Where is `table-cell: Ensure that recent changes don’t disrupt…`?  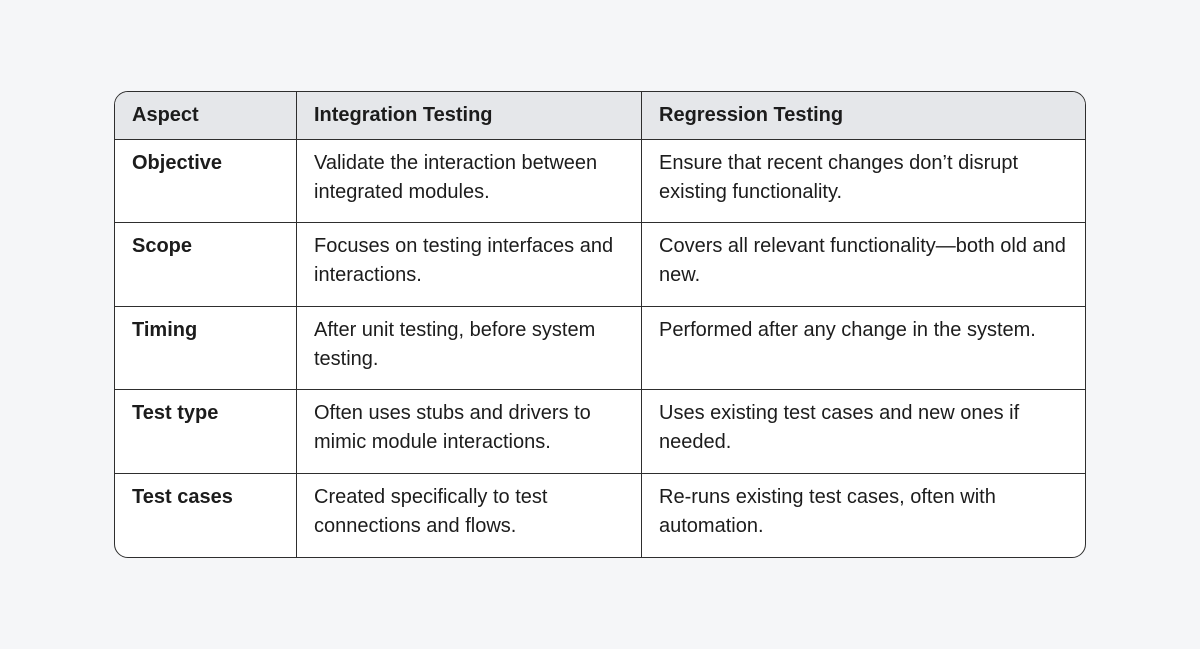
table-cell: Ensure that recent changes don’t disrupt… is located at coordinates (863, 182).